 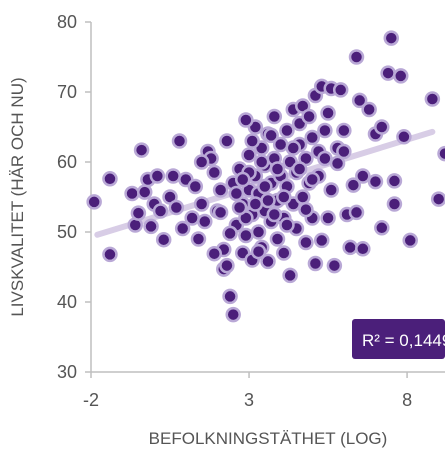 I want to click on x-tick-label: 8, so click(x=407, y=400).